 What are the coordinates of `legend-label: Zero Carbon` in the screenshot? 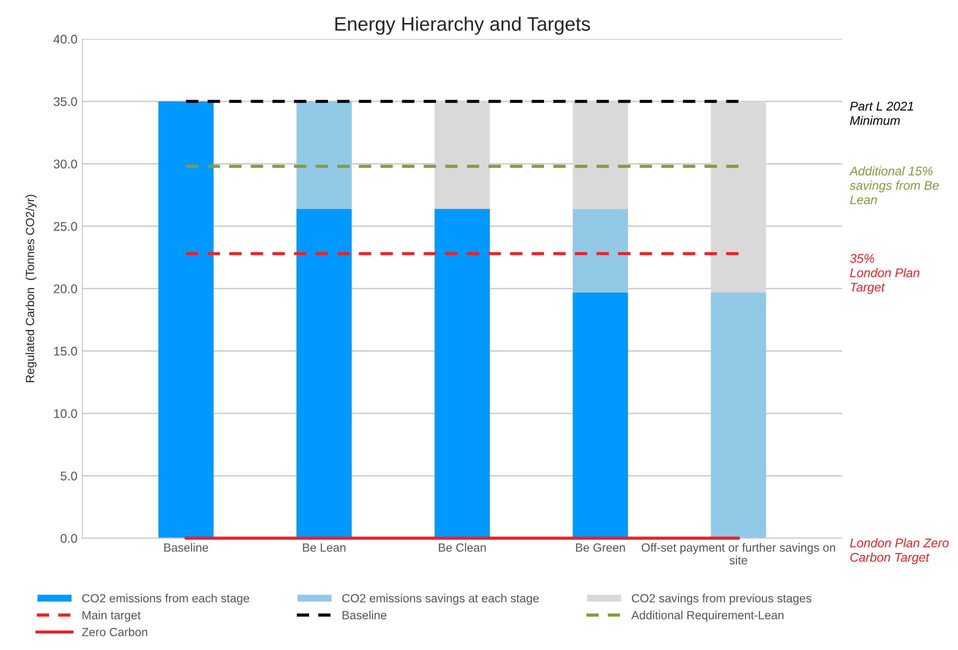 It's located at (115, 632).